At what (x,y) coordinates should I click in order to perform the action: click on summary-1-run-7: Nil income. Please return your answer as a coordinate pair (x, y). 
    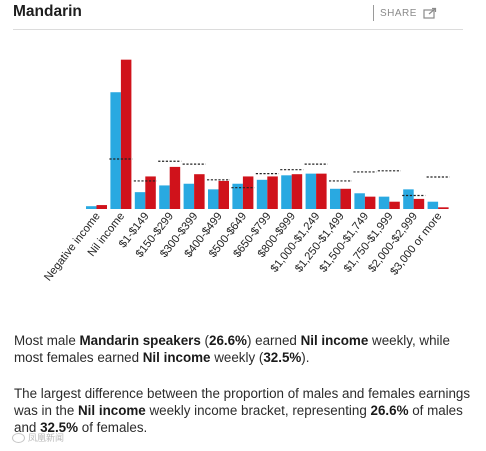
    Looking at the image, I should click on (176, 357).